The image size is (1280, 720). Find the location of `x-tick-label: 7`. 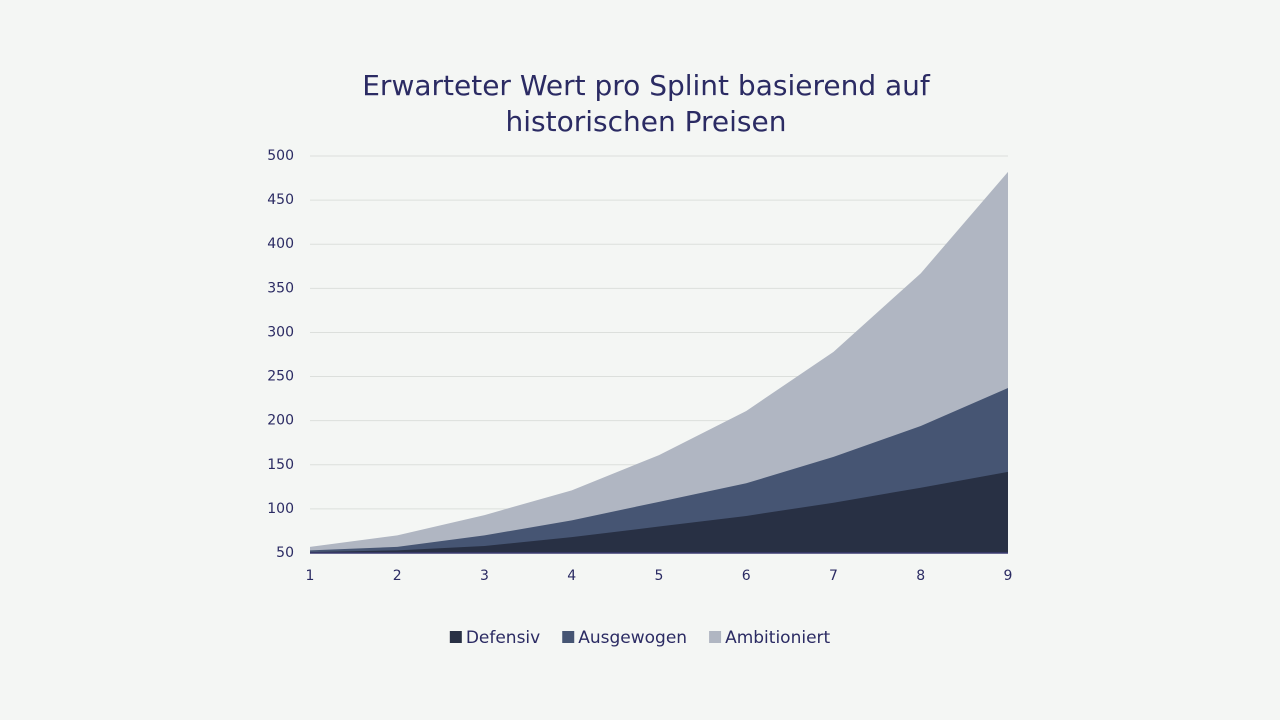

x-tick-label: 7 is located at coordinates (833, 576).